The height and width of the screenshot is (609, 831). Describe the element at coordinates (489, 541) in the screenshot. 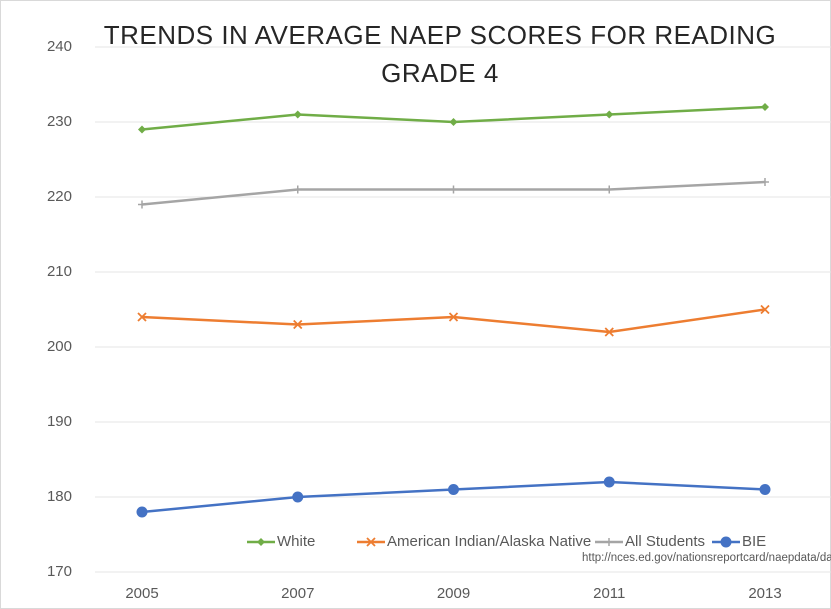

I see `legend-label: American Indian/Alaska Native` at that location.